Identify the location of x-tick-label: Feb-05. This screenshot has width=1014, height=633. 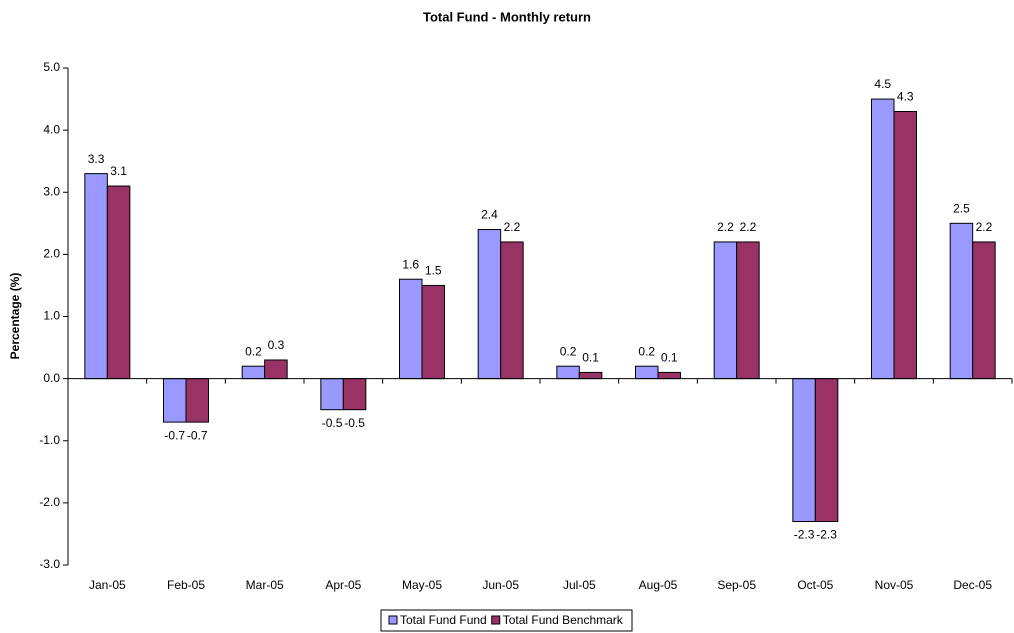
(186, 585).